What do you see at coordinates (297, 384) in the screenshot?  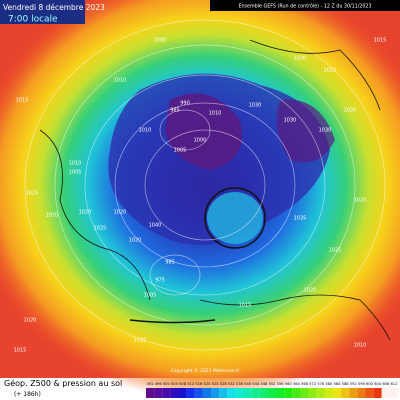 I see `legend-label: 564` at bounding box center [297, 384].